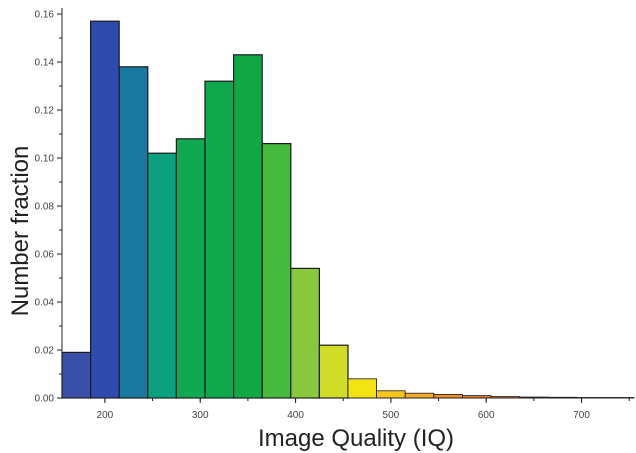 This screenshot has width=636, height=453. I want to click on y-tick-label: 0.12, so click(45, 111).